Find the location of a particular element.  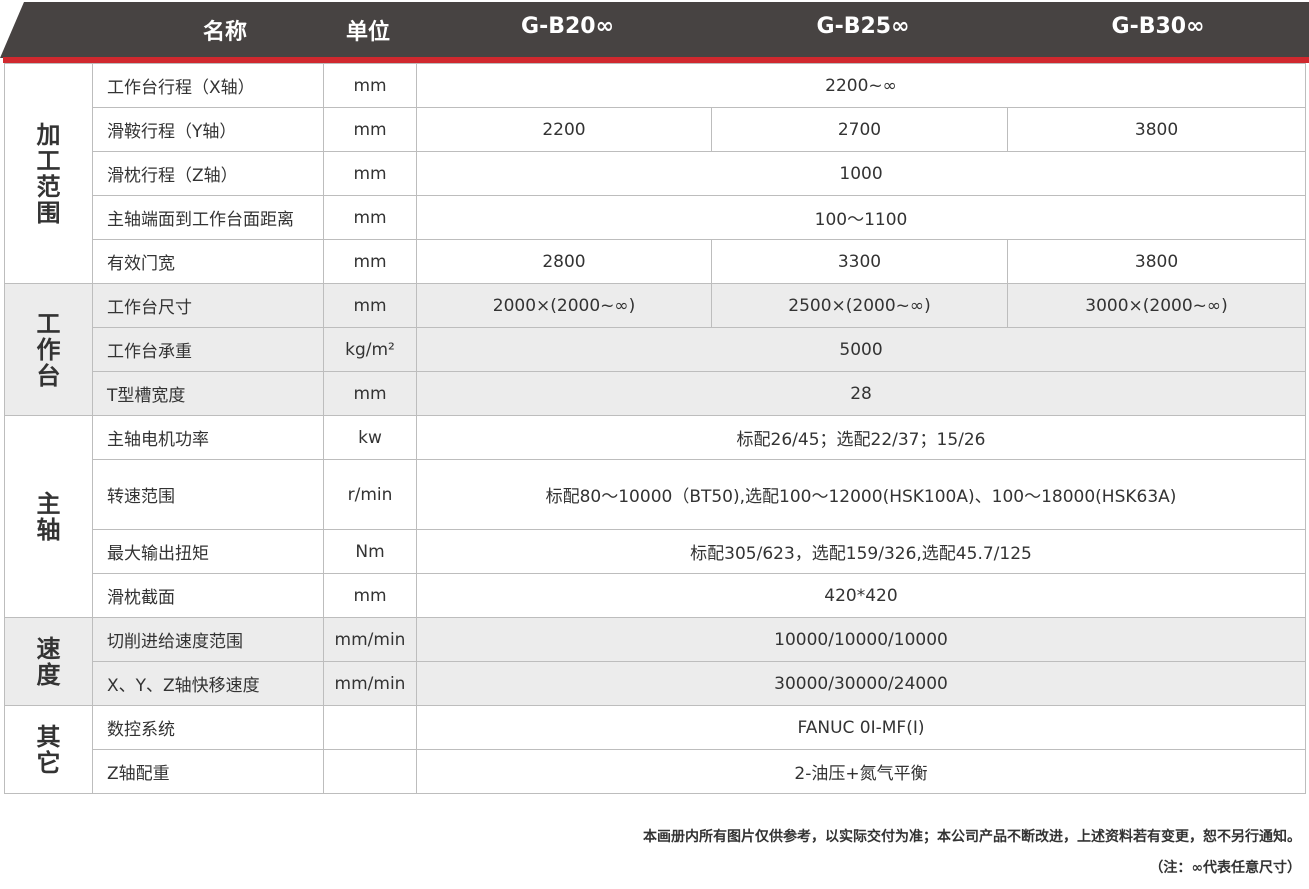

spec-name: 工作台行程（X轴） is located at coordinates (208, 85).